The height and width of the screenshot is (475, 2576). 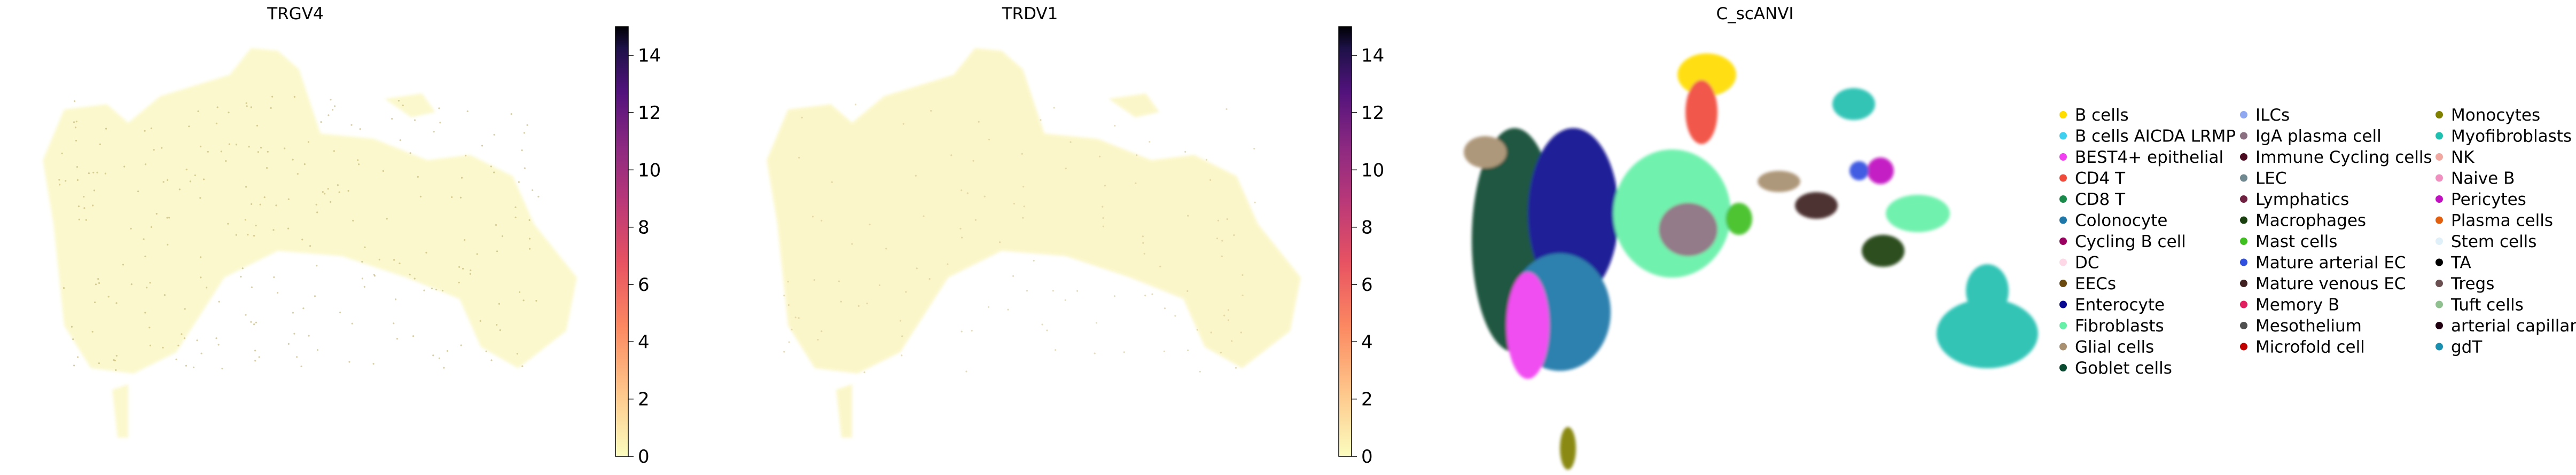 What do you see at coordinates (1019, 239) in the screenshot?
I see `expression-dots` at bounding box center [1019, 239].